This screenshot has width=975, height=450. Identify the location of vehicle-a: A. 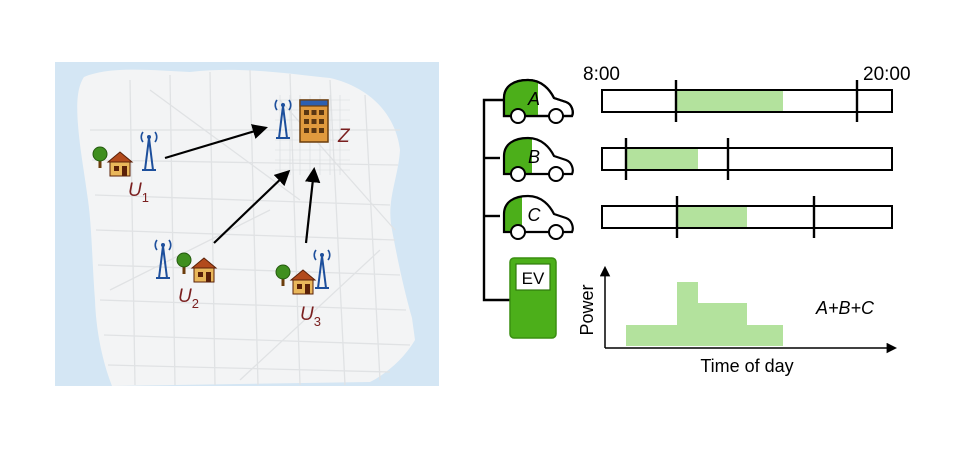
(697, 101).